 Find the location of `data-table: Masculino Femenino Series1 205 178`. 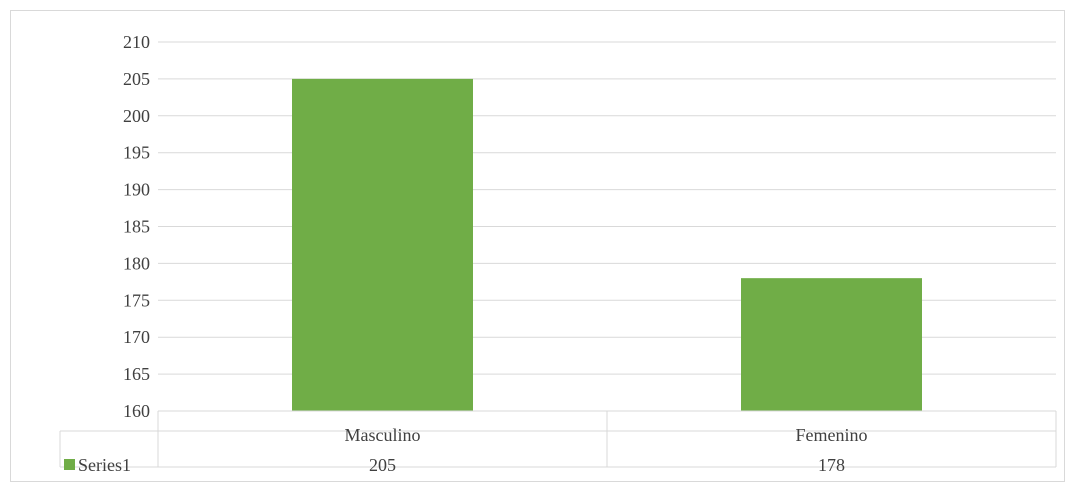

data-table: Masculino Femenino Series1 205 178 is located at coordinates (558, 442).